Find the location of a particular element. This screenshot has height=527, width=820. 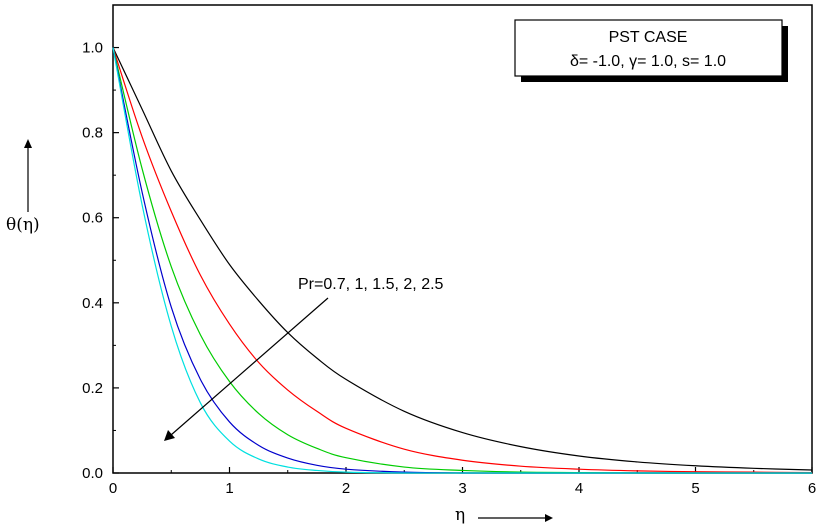

x-tick-label: 5 is located at coordinates (695, 488).